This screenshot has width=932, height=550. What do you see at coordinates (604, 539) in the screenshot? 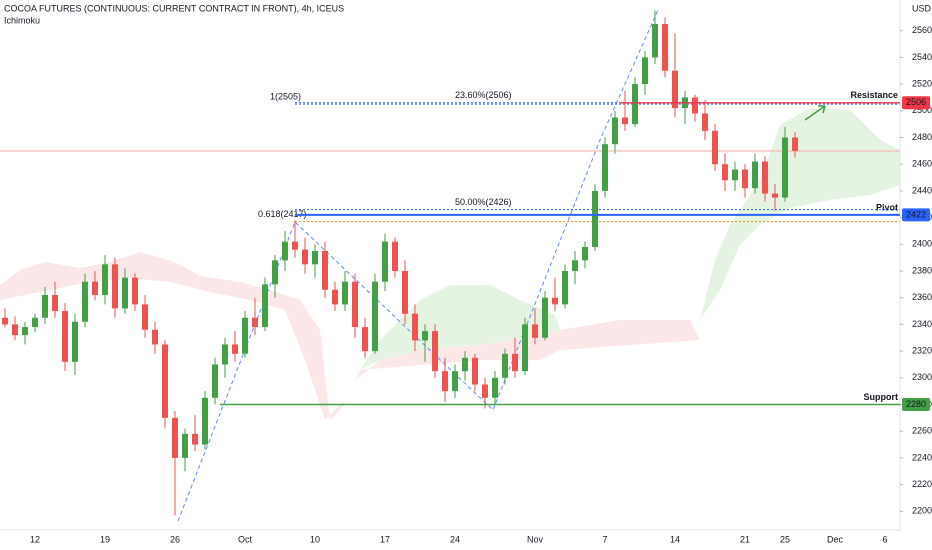
I see `x-tick-label: 7` at bounding box center [604, 539].